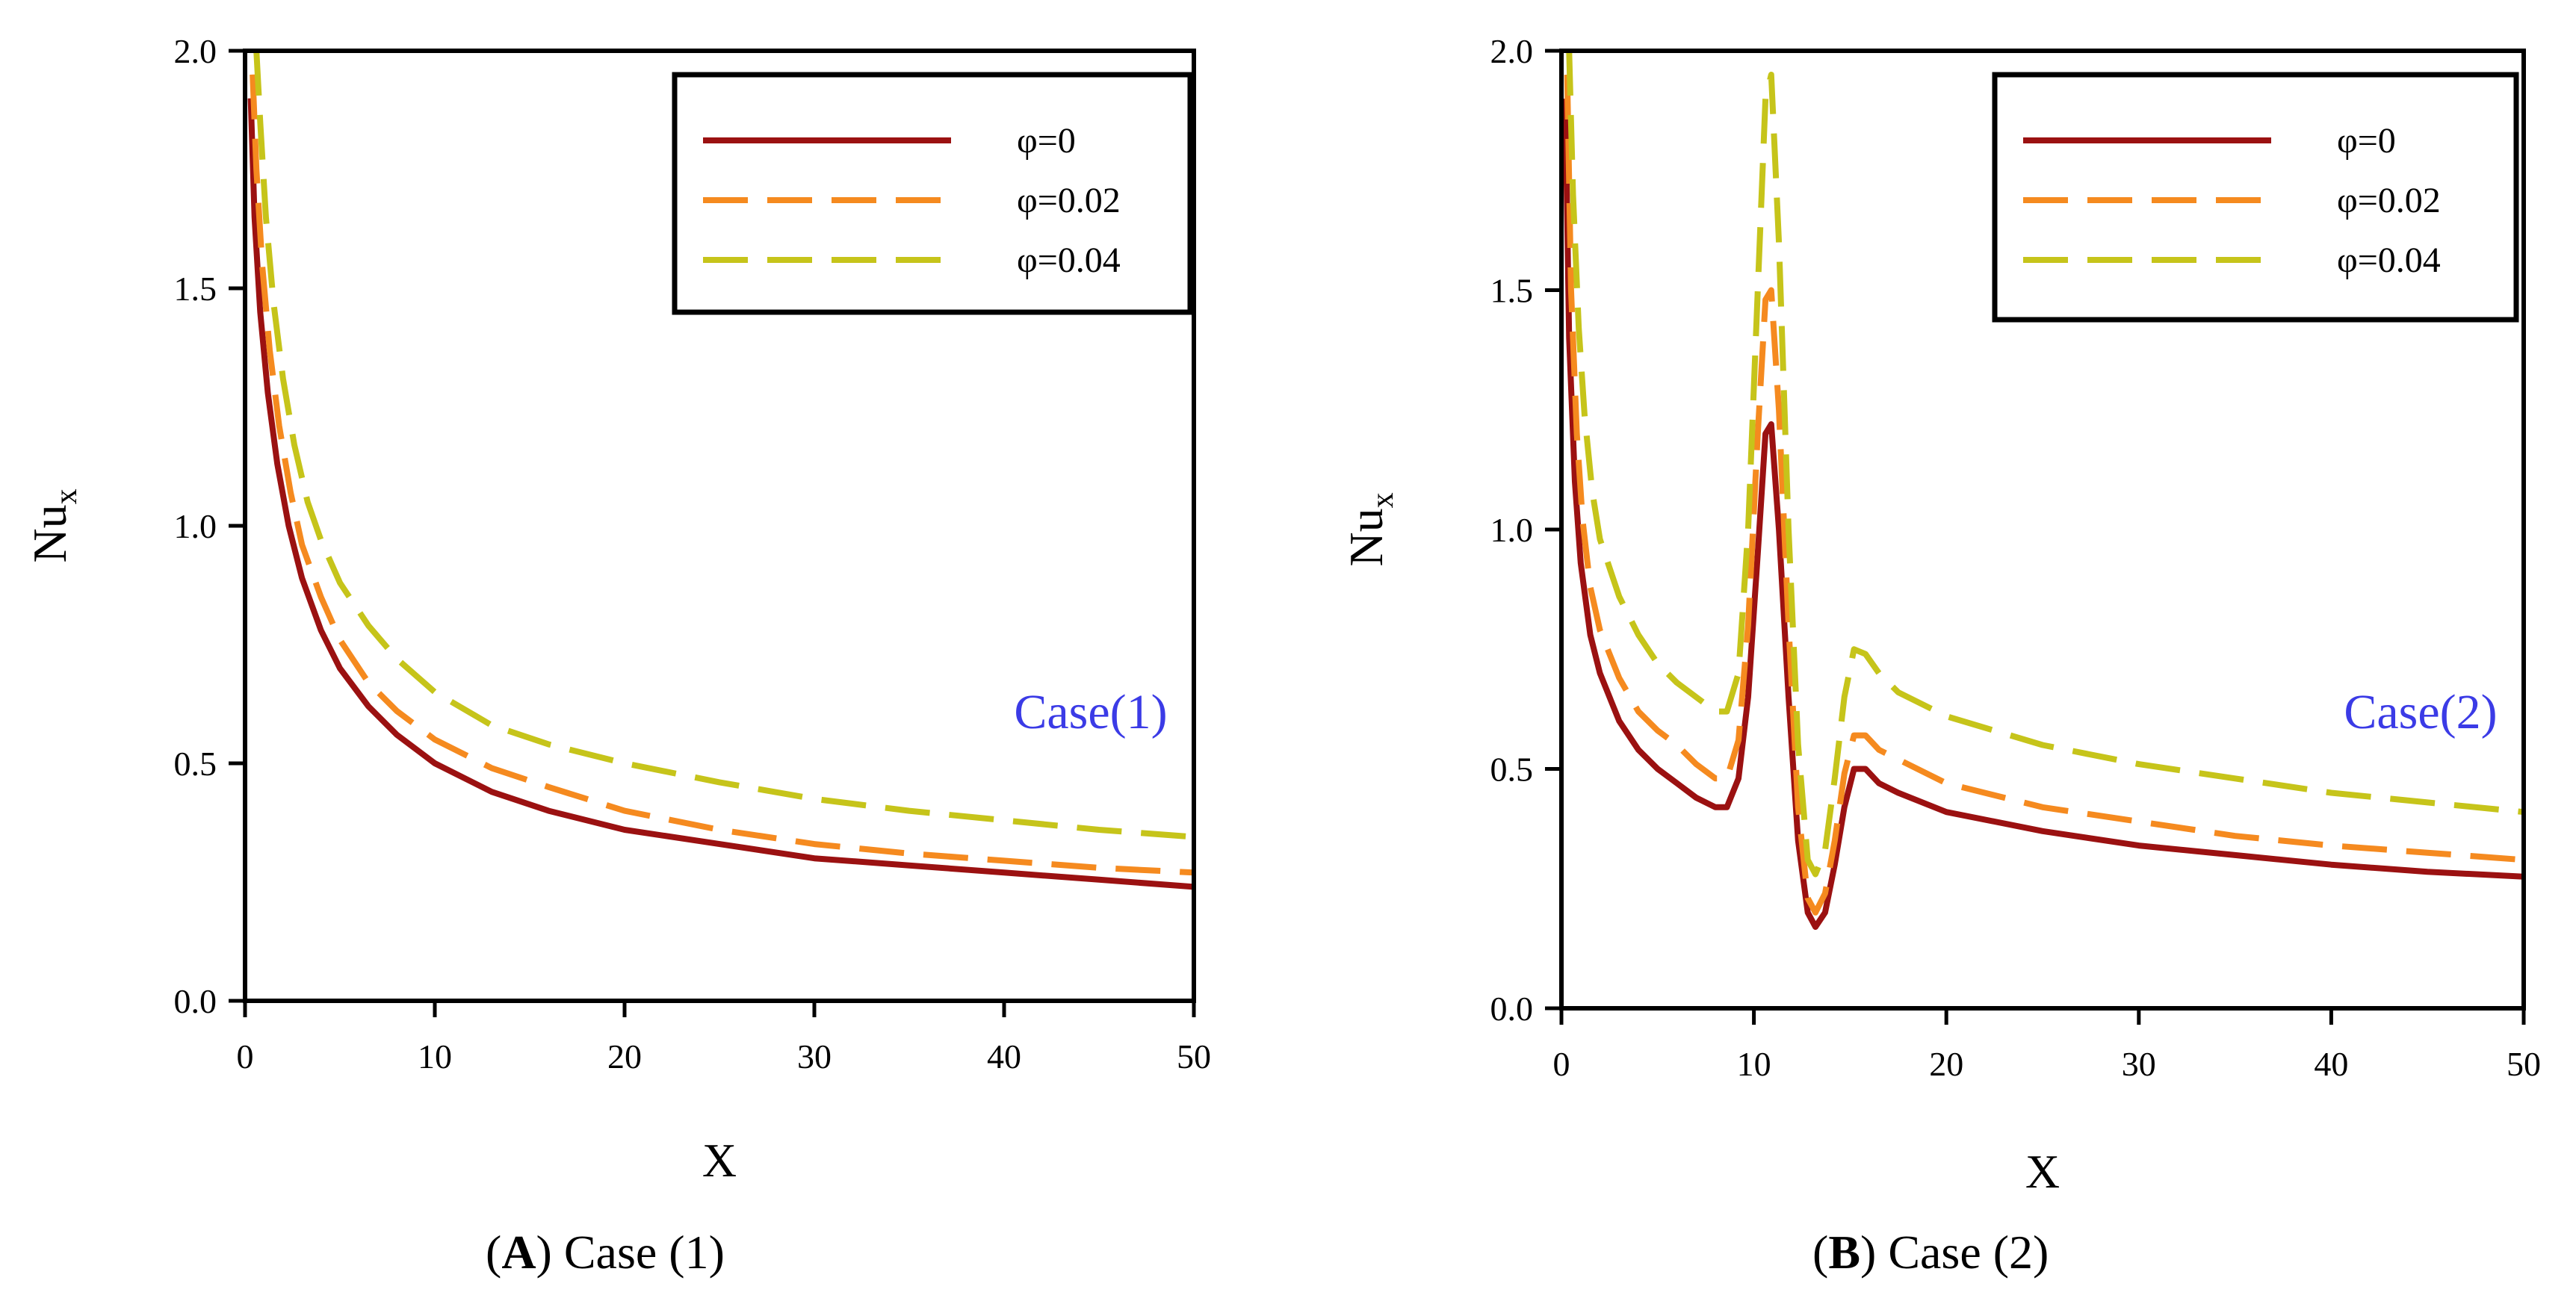  What do you see at coordinates (1004, 1056) in the screenshot?
I see `panel-a-xtick-label-4: 40` at bounding box center [1004, 1056].